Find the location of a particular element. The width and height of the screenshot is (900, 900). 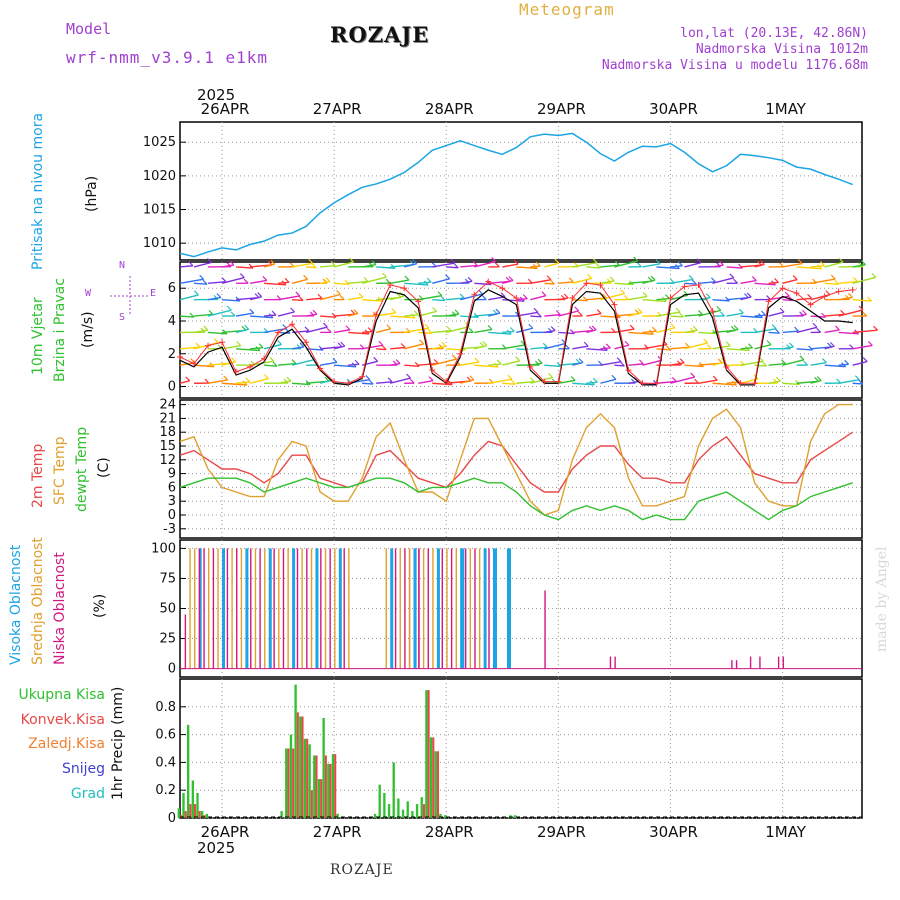

wind-ytick-label: 4 is located at coordinates (172, 321).